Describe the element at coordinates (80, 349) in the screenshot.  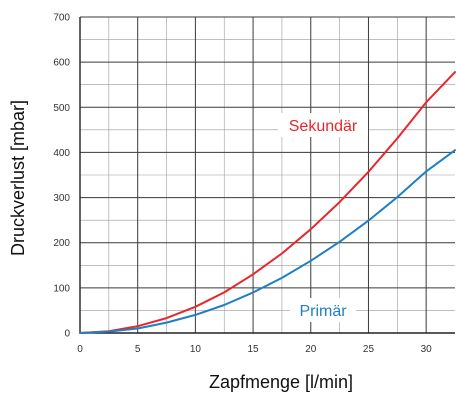
I see `x-tick-label: 0` at that location.